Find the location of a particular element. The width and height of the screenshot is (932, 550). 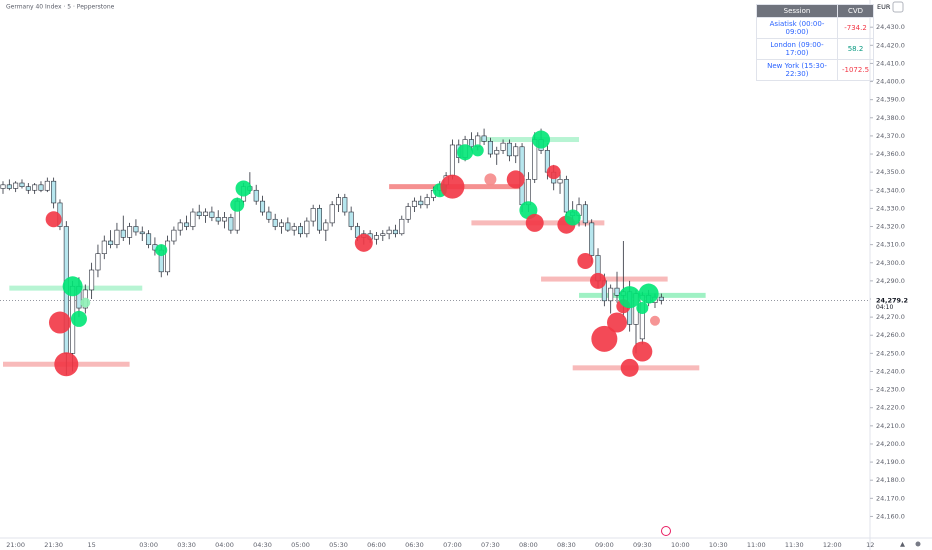

x-tick-label: 21:30 is located at coordinates (53, 545).